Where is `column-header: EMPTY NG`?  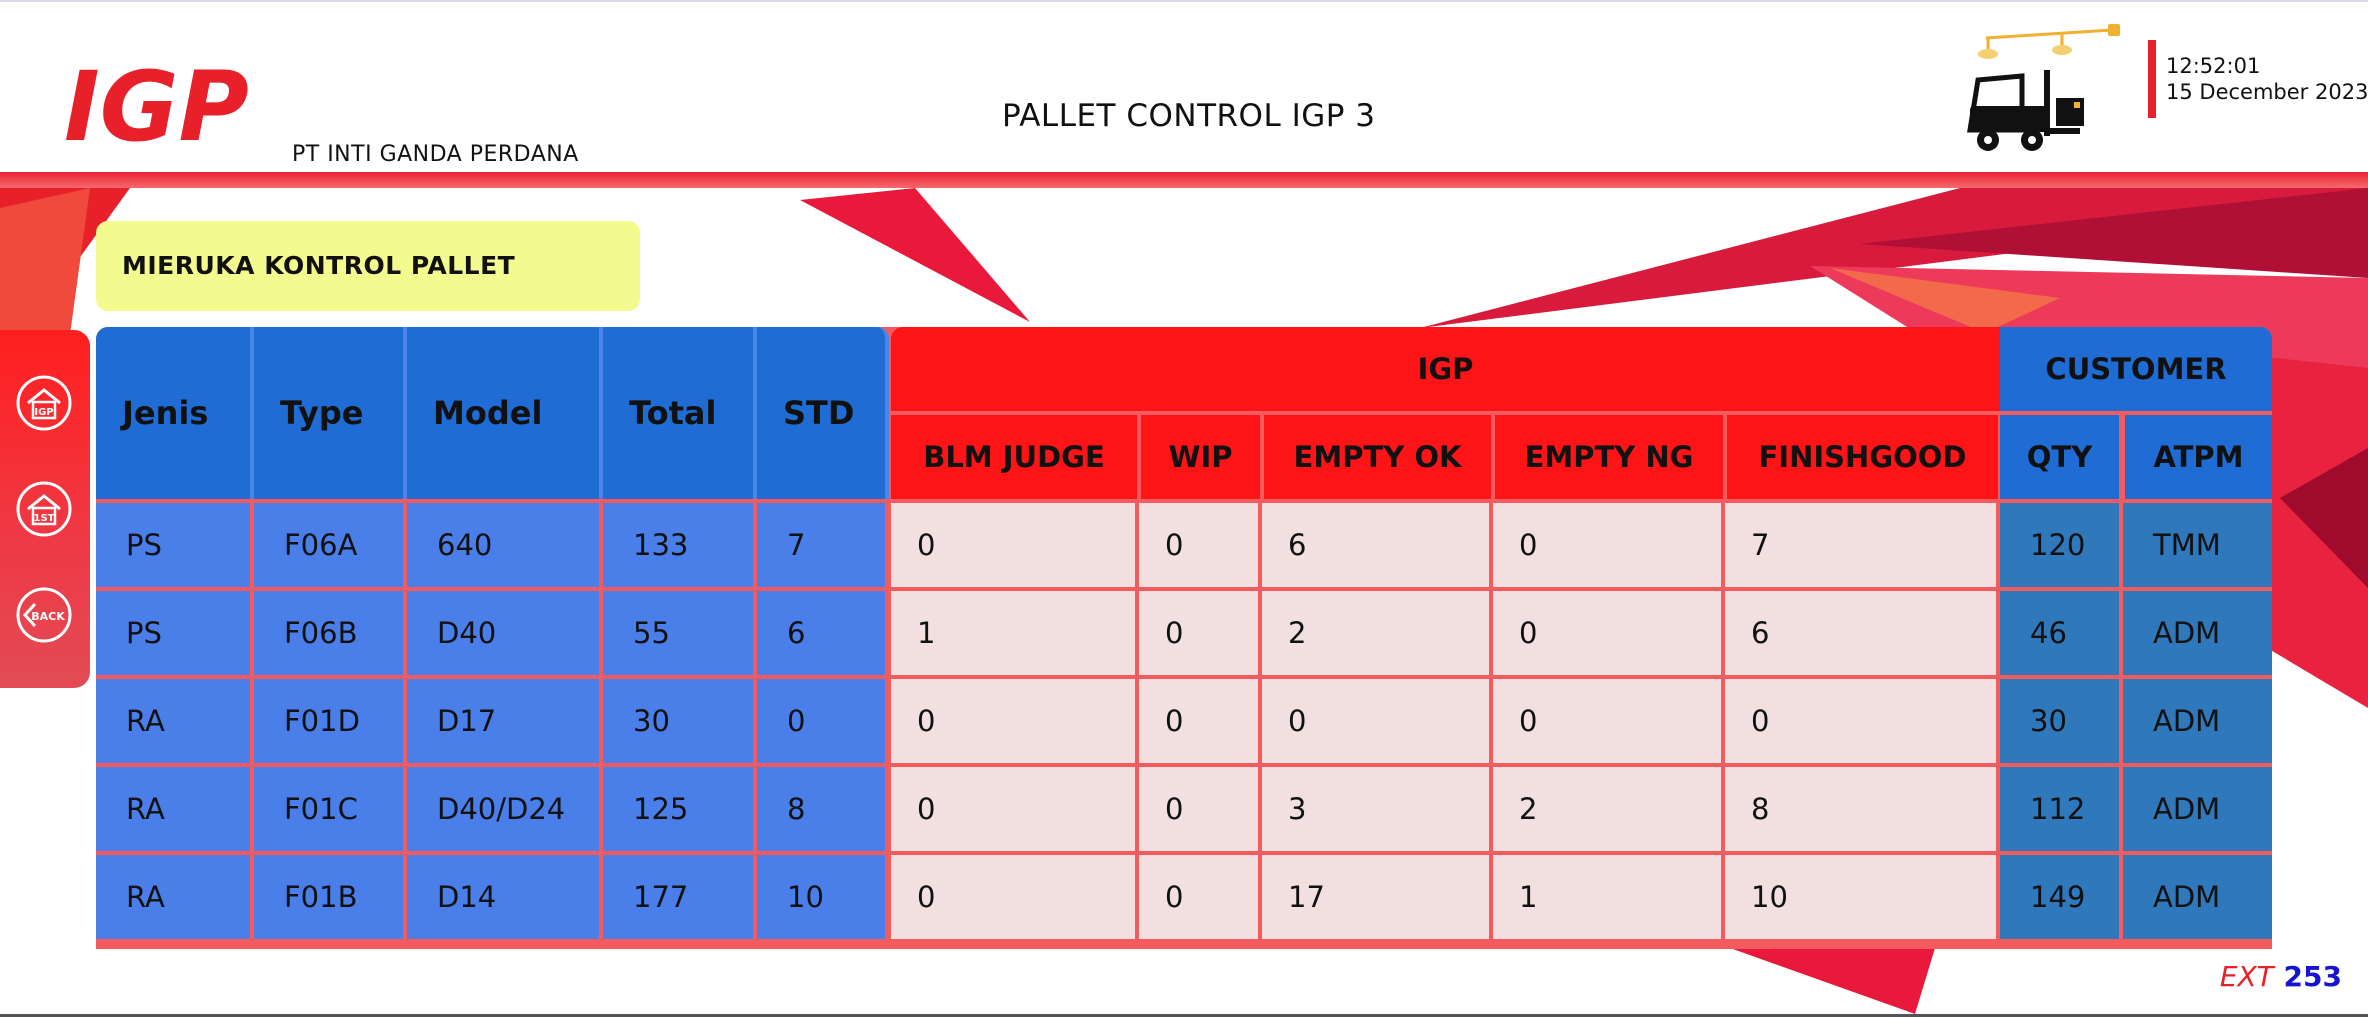
column-header: EMPTY NG is located at coordinates (1609, 457).